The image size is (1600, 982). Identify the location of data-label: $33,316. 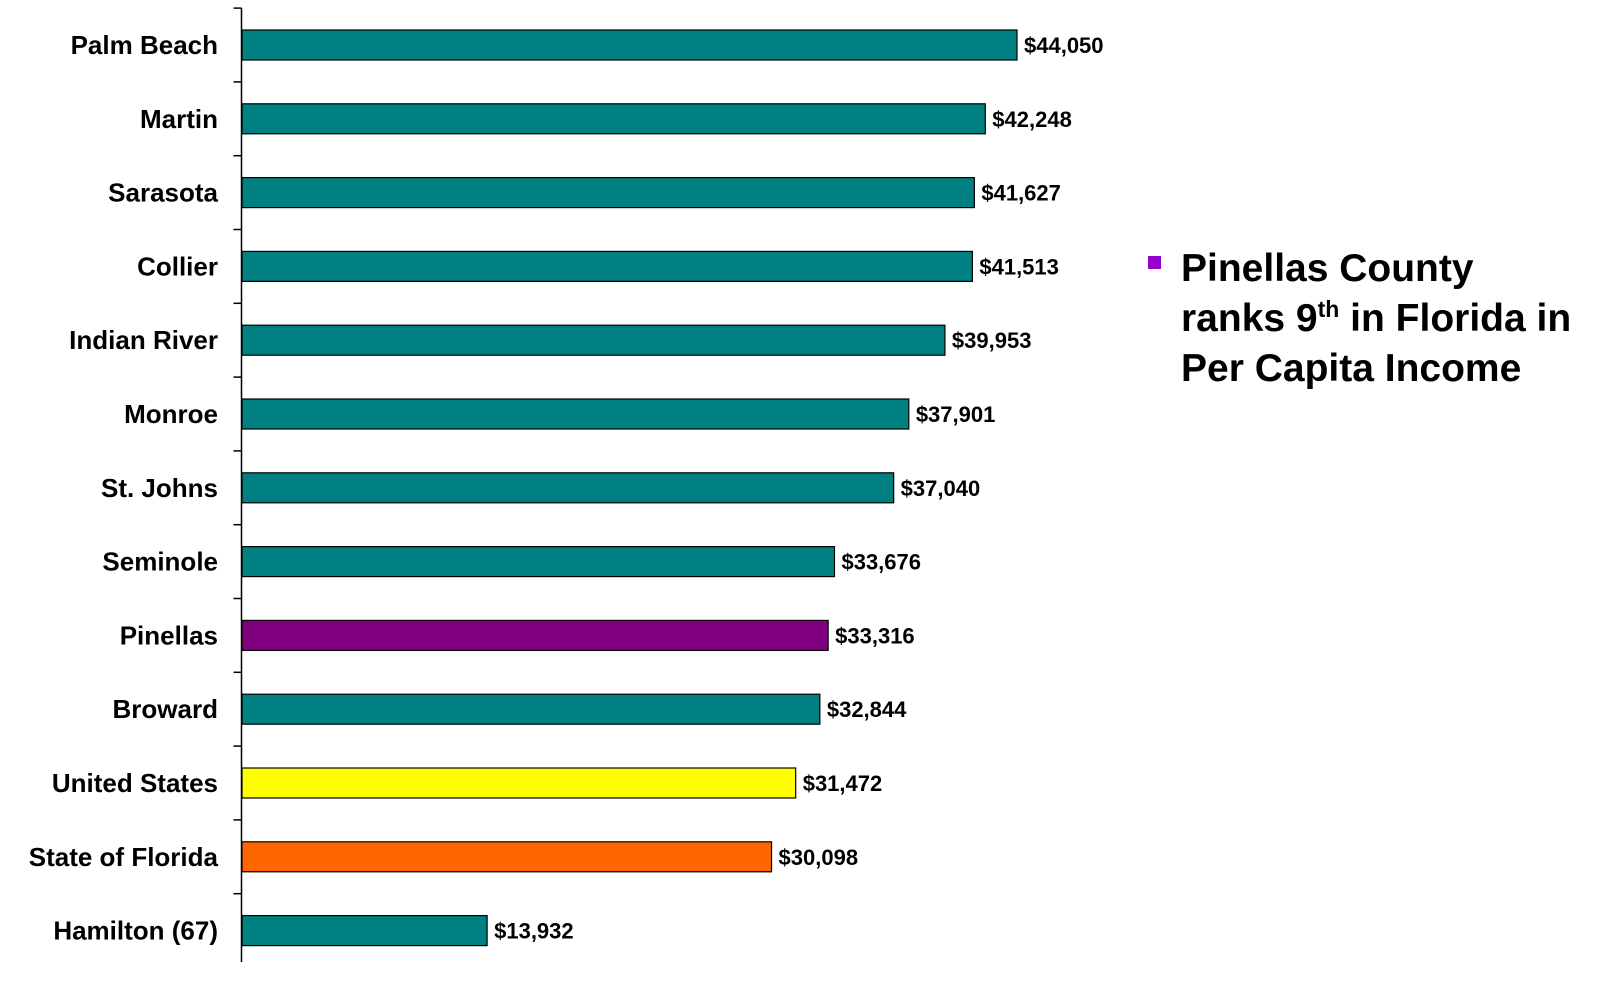
(875, 635).